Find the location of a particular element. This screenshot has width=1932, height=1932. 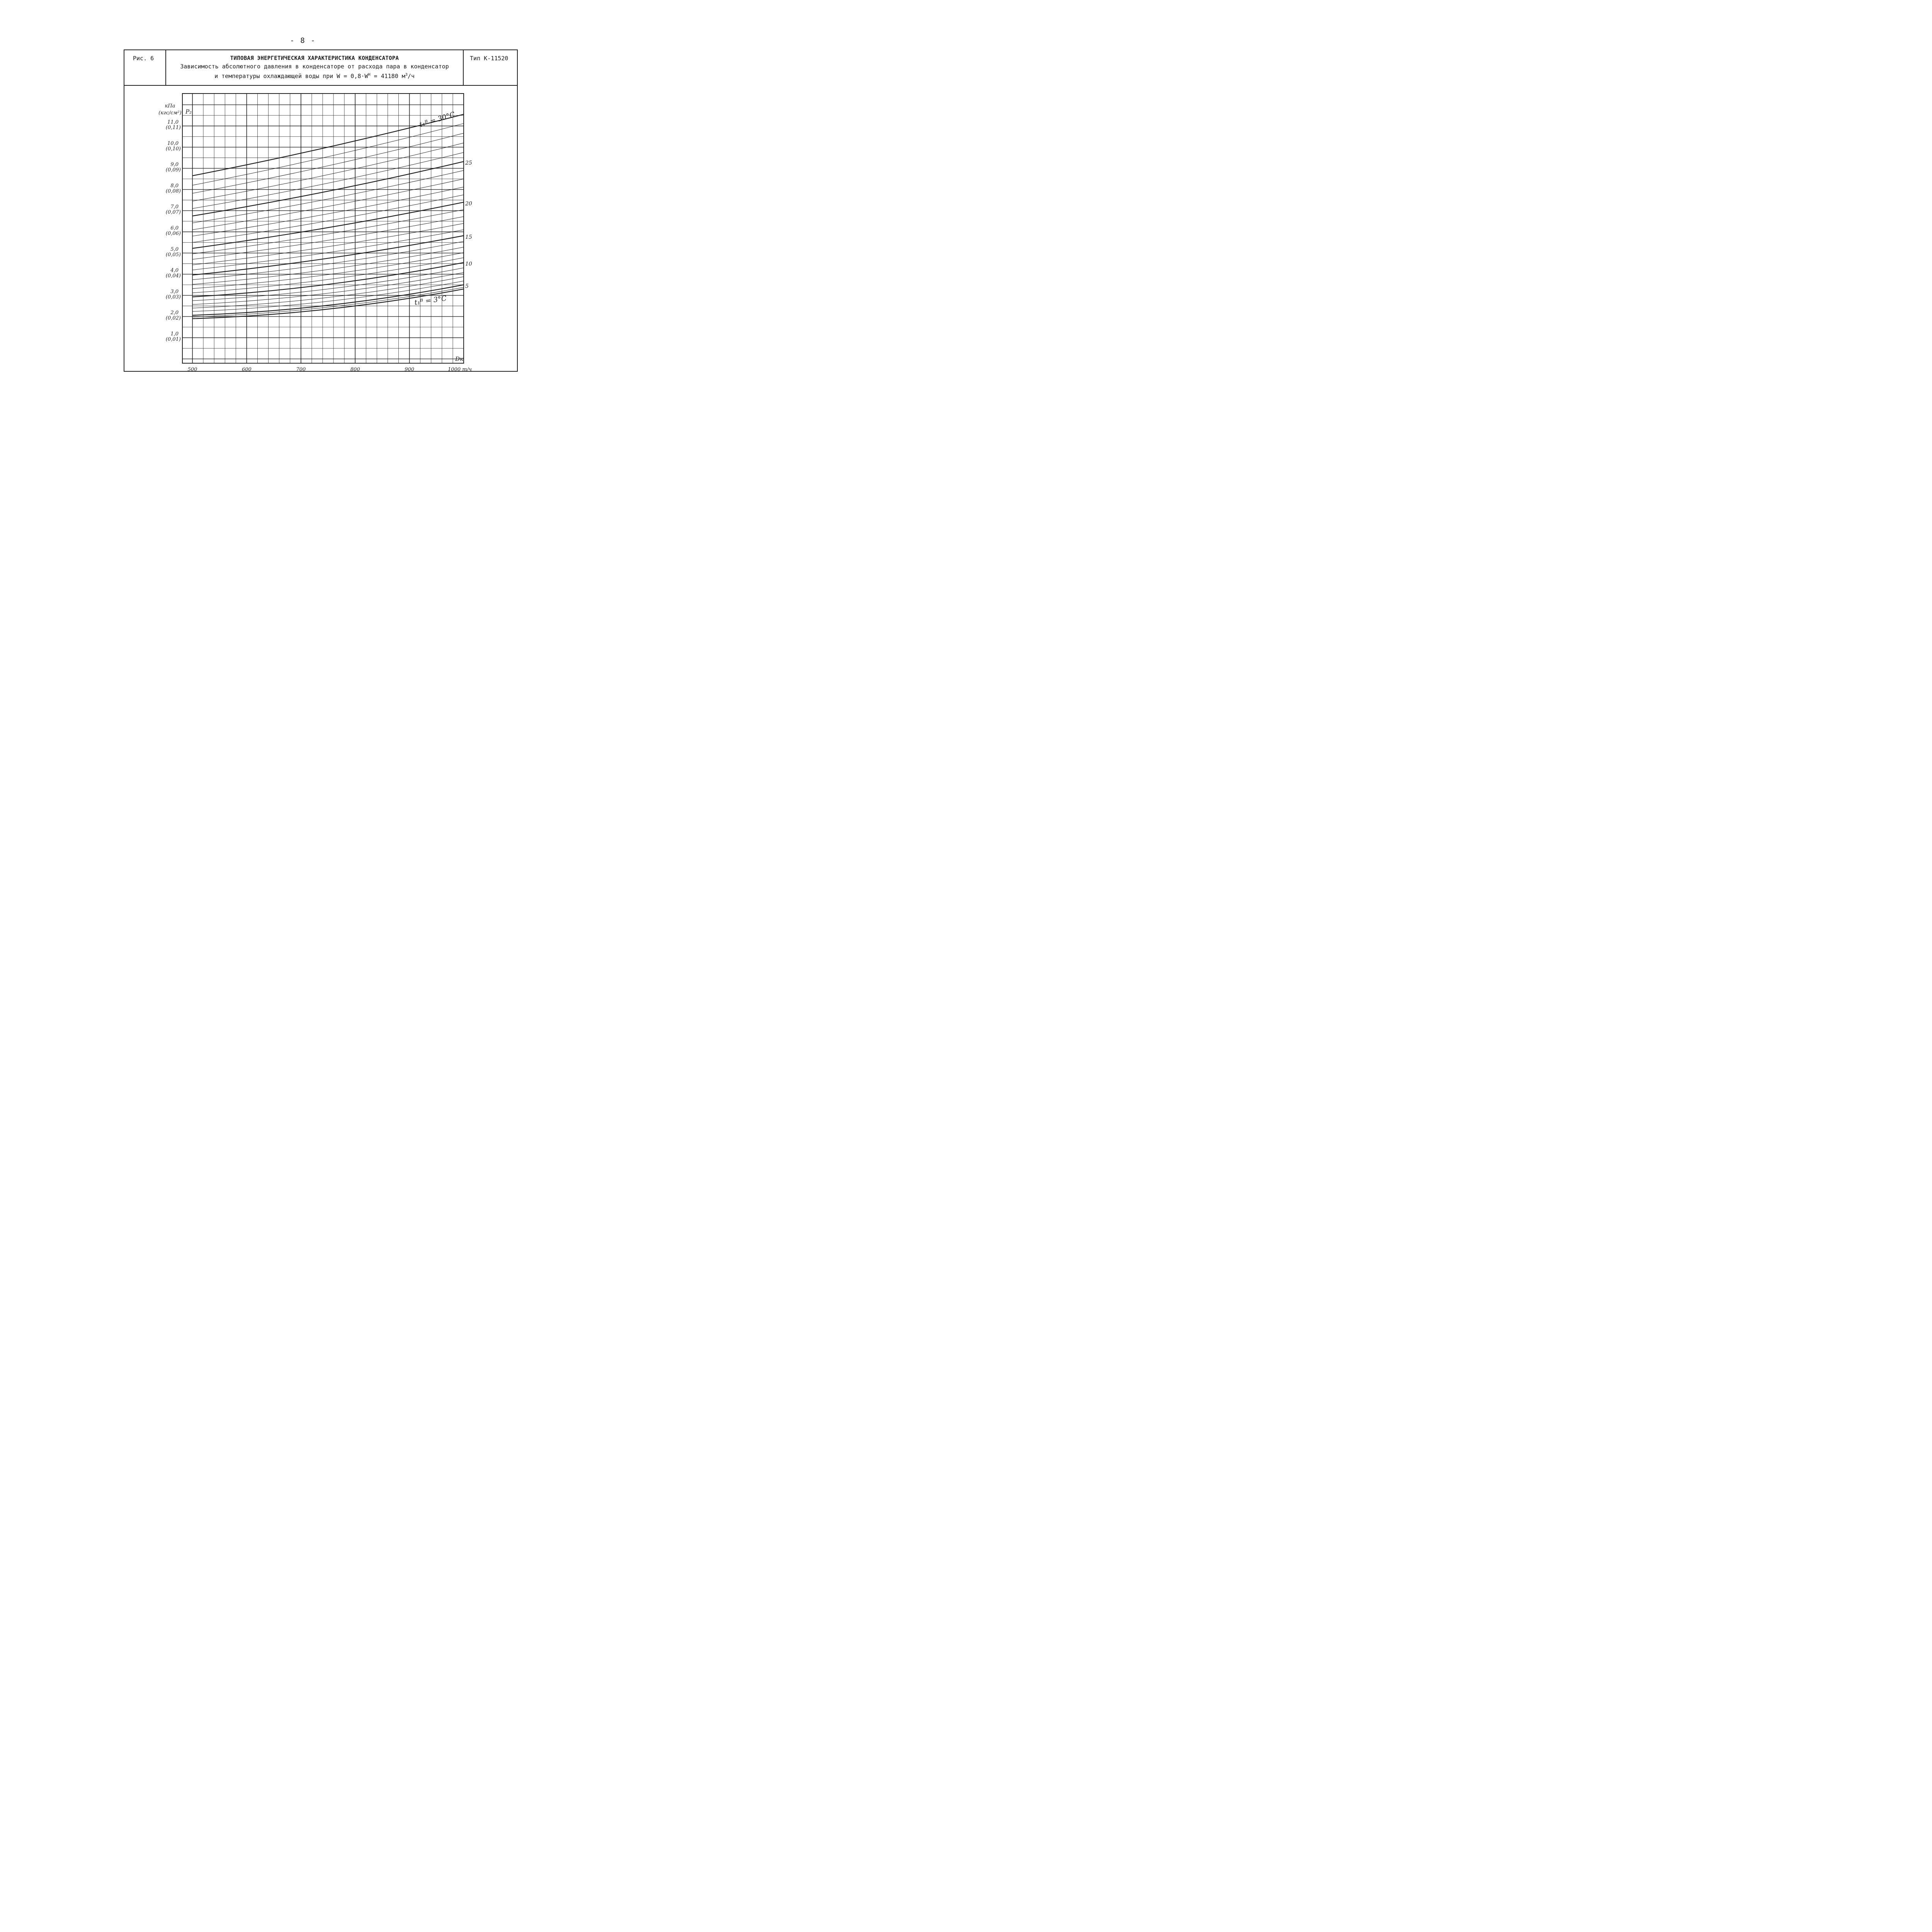

y-symbol: P₂ is located at coordinates (189, 112).